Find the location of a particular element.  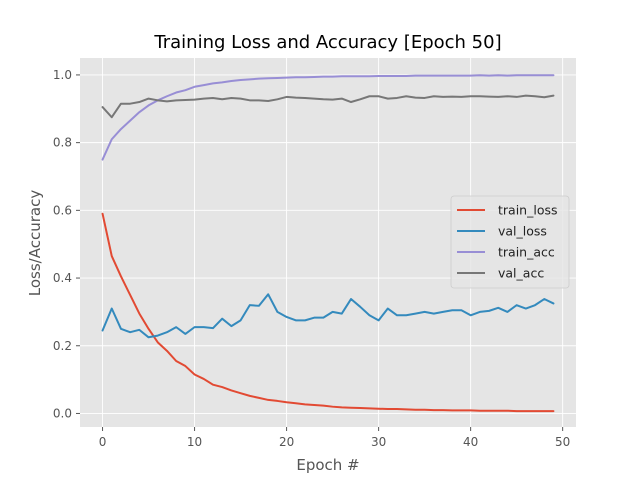

legend: train_loss val_loss train_acc val_acc is located at coordinates (510, 242).